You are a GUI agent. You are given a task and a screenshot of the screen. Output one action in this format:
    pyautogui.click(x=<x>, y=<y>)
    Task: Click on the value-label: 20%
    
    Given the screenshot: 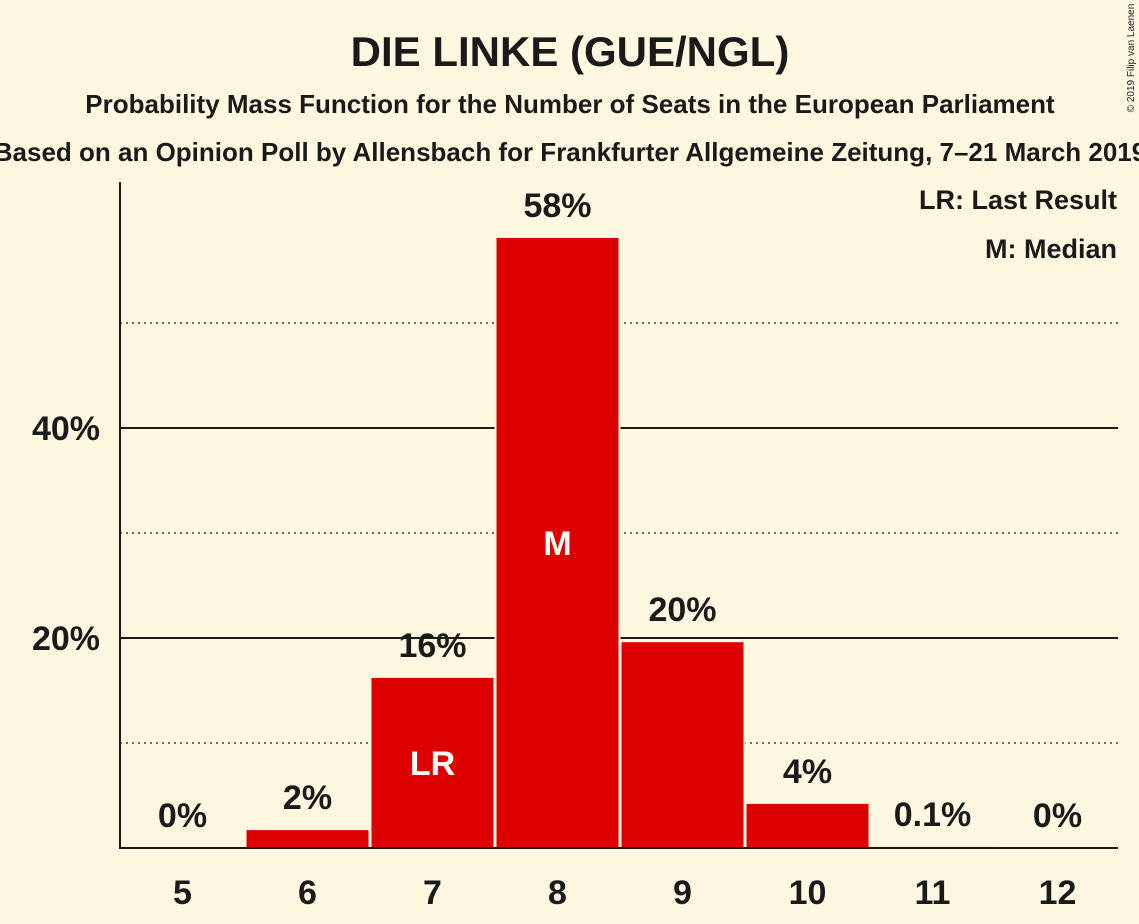 What is the action you would take?
    pyautogui.click(x=682, y=610)
    